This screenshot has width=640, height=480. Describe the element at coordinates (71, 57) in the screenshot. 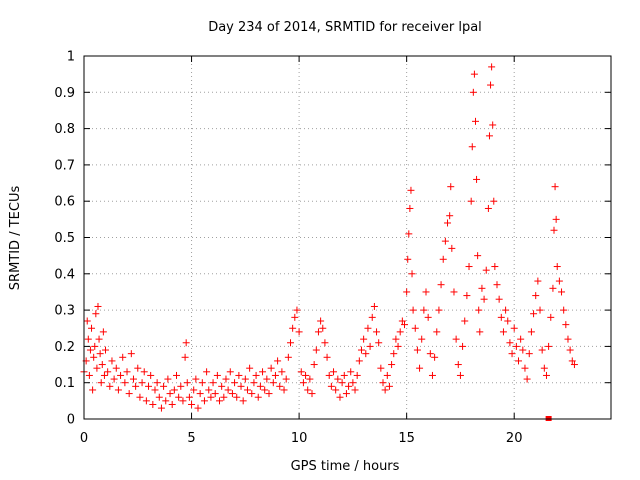

I see `y-tick-label: 1` at that location.